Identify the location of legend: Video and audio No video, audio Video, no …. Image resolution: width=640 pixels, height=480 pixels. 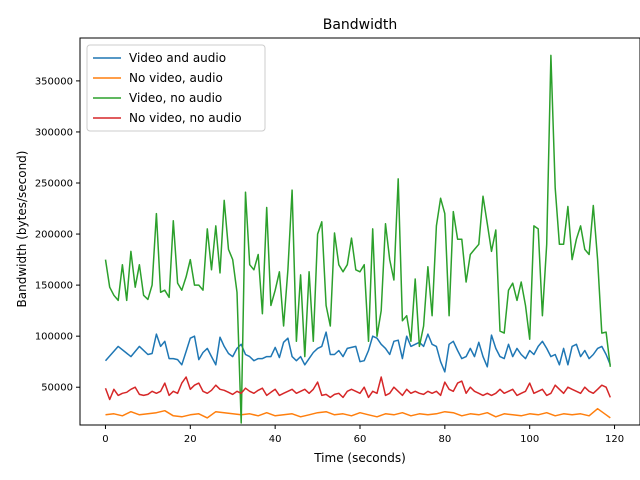
(176, 88).